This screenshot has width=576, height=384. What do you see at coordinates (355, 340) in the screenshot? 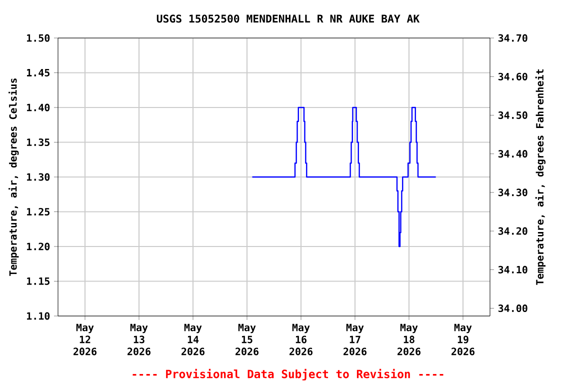
I see `x-tick-label: May 17 2026` at bounding box center [355, 340].